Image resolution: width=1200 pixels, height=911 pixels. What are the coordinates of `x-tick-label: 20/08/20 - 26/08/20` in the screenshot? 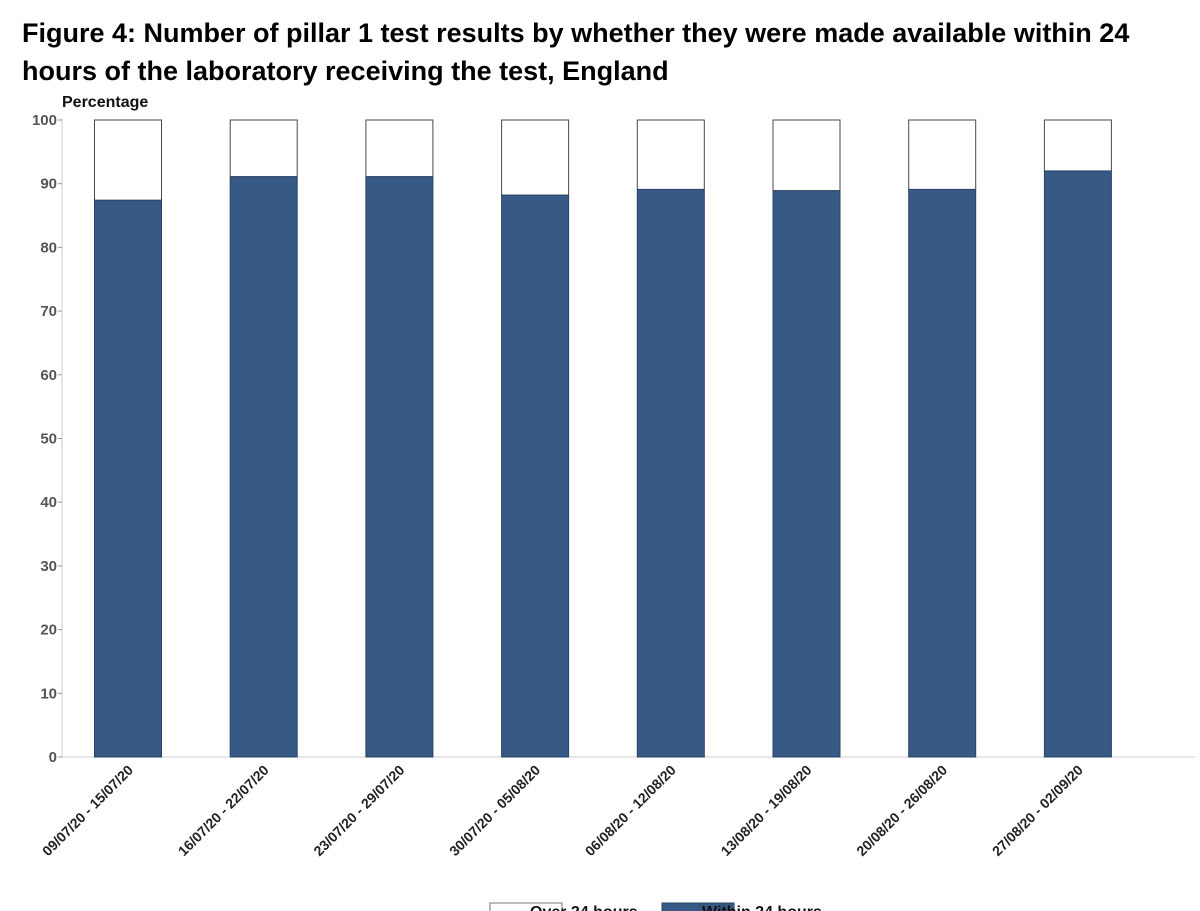 It's located at (901, 810).